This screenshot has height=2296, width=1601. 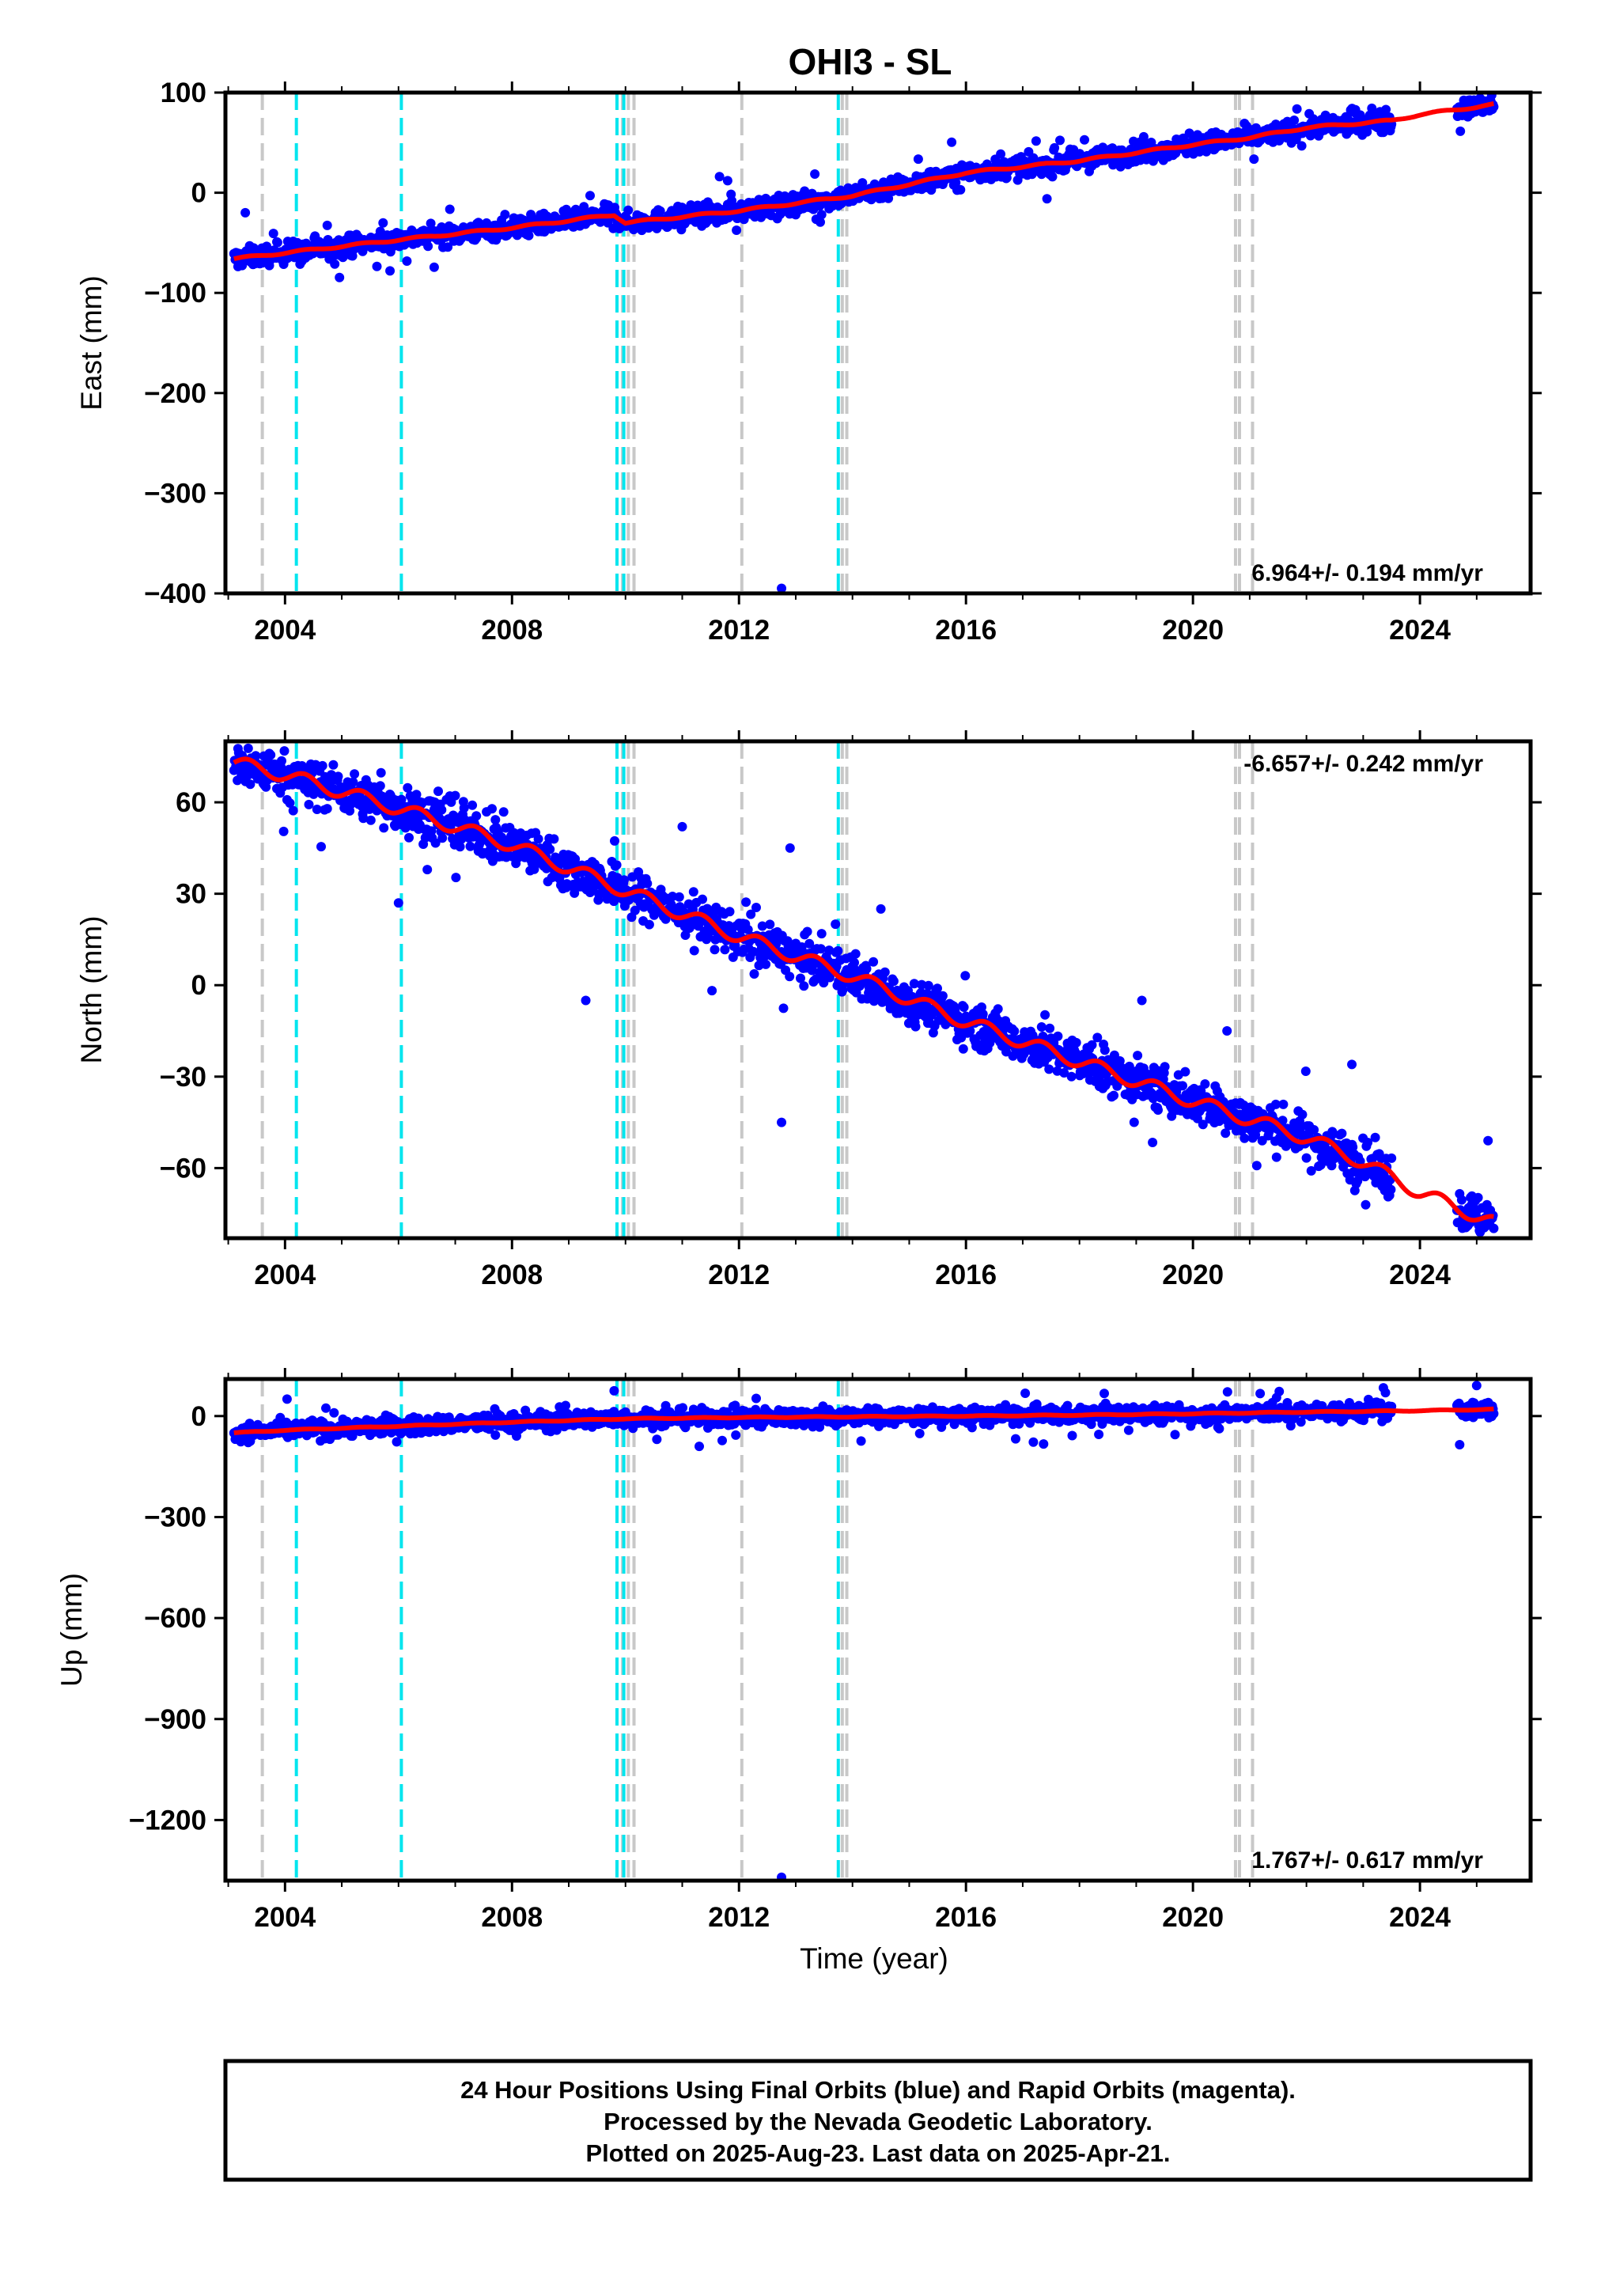 What do you see at coordinates (191, 803) in the screenshot?
I see `y-tick-label: 60` at bounding box center [191, 803].